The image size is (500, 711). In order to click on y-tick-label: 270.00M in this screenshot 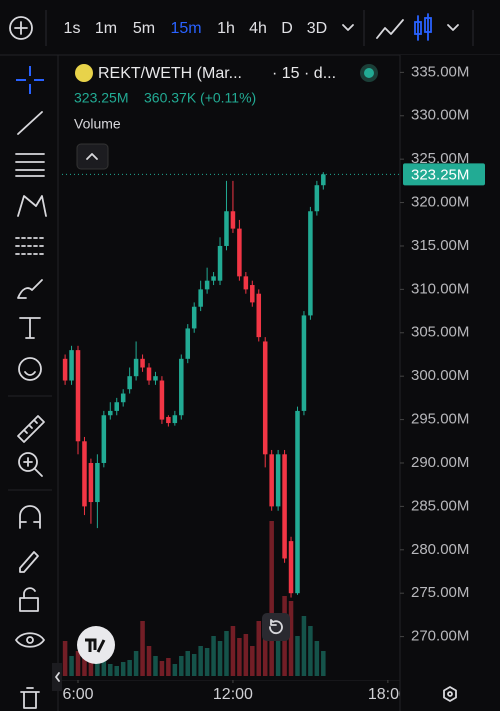, I will do `click(440, 636)`.